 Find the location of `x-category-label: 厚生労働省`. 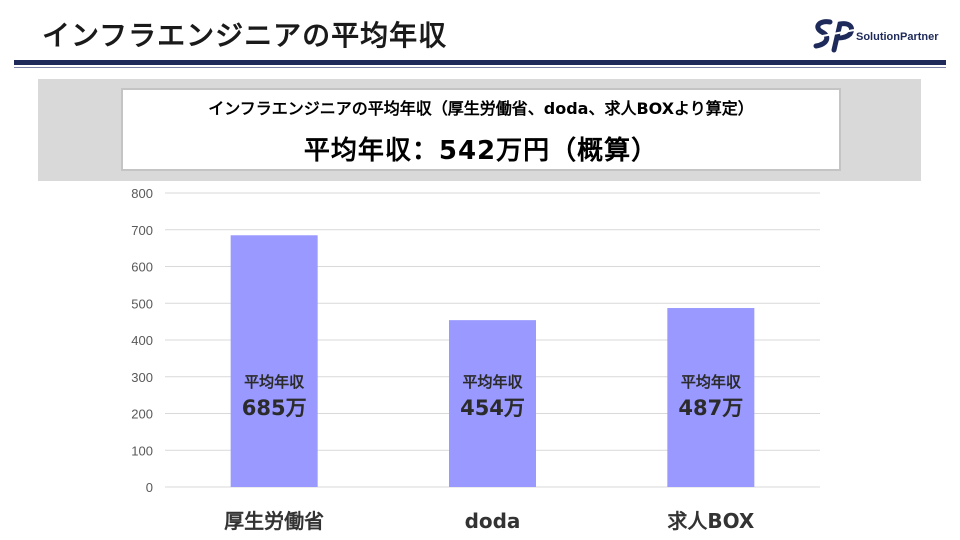

x-category-label: 厚生労働省 is located at coordinates (274, 521).